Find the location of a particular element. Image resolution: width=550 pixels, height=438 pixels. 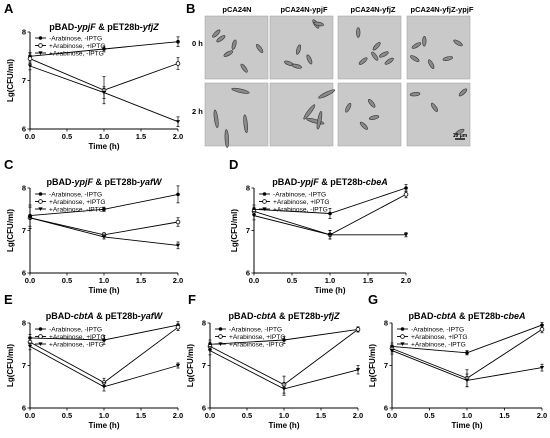

legend-entry: -Arabinose, -IPTG is located at coordinates (75, 194).